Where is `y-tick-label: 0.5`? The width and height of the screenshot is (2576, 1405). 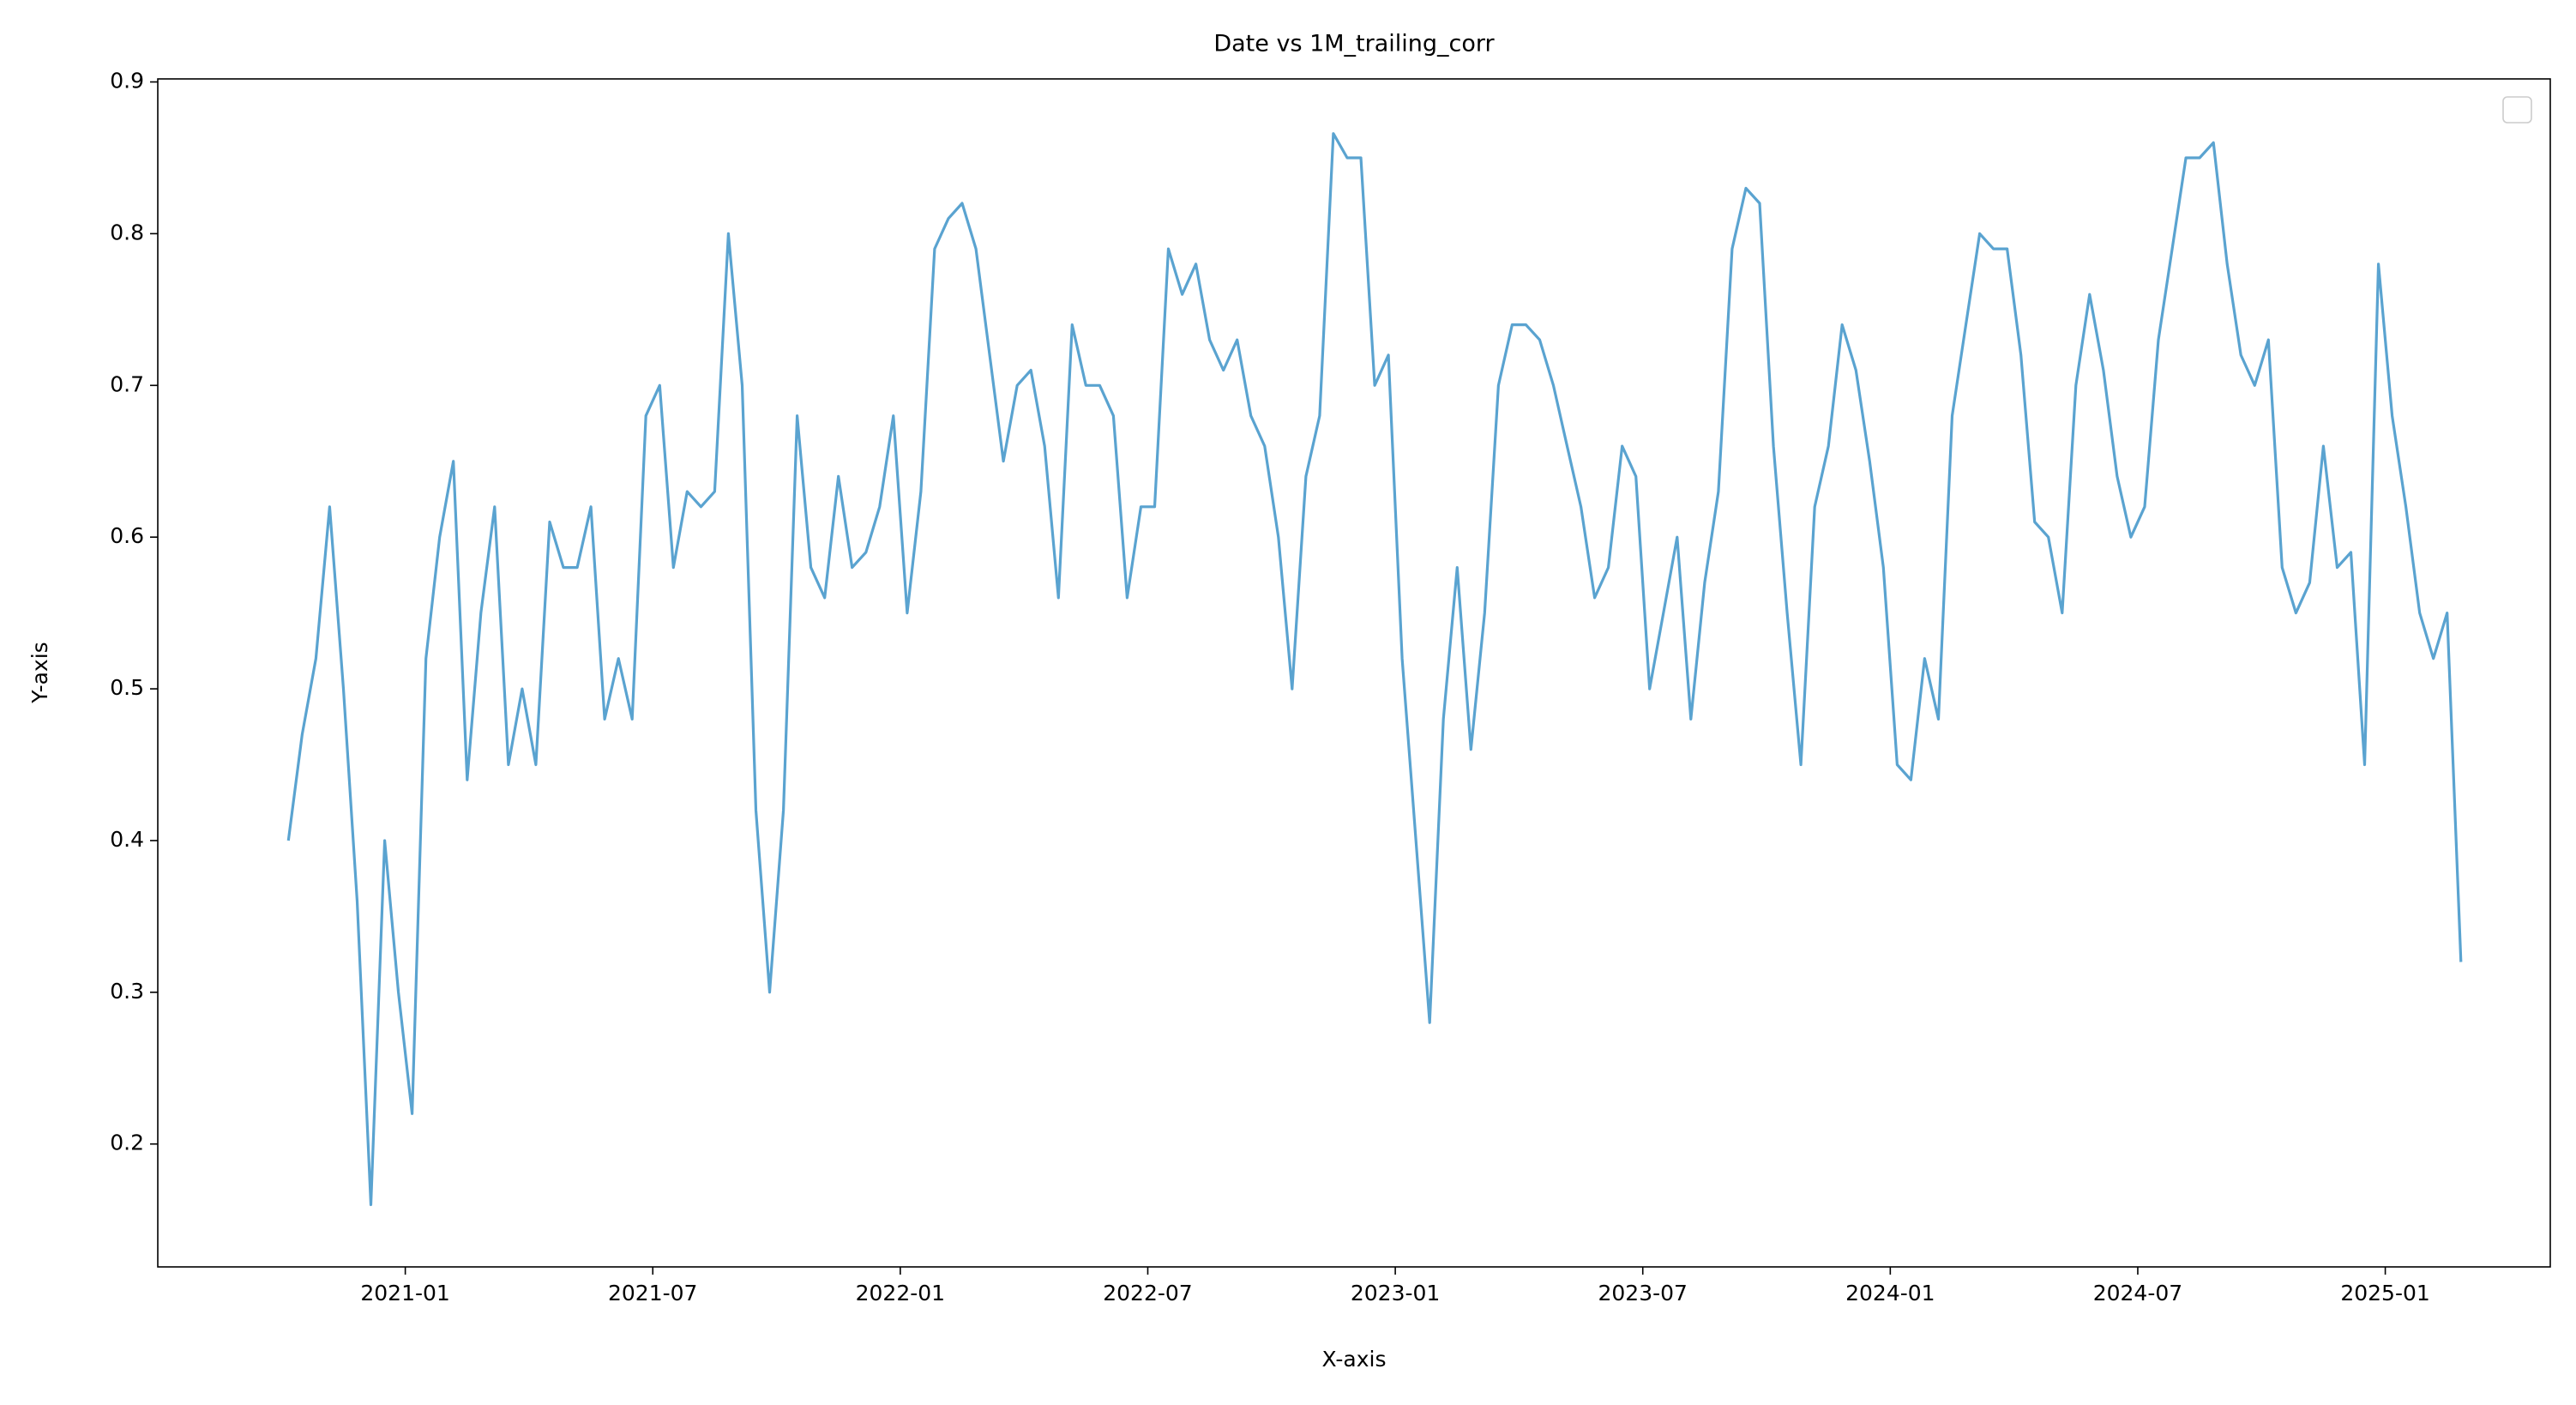
y-tick-label: 0.5 is located at coordinates (127, 687).